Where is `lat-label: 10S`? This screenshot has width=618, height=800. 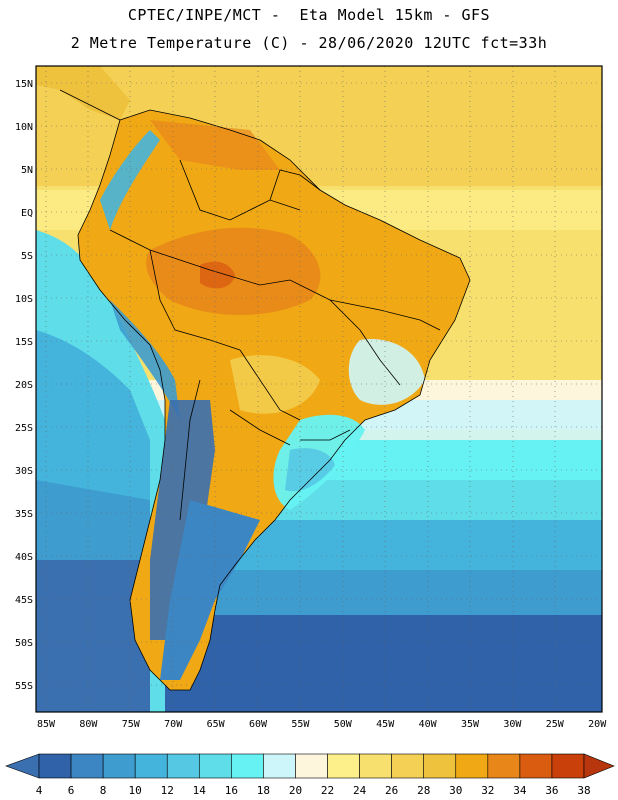 lat-label: 10S is located at coordinates (24, 299).